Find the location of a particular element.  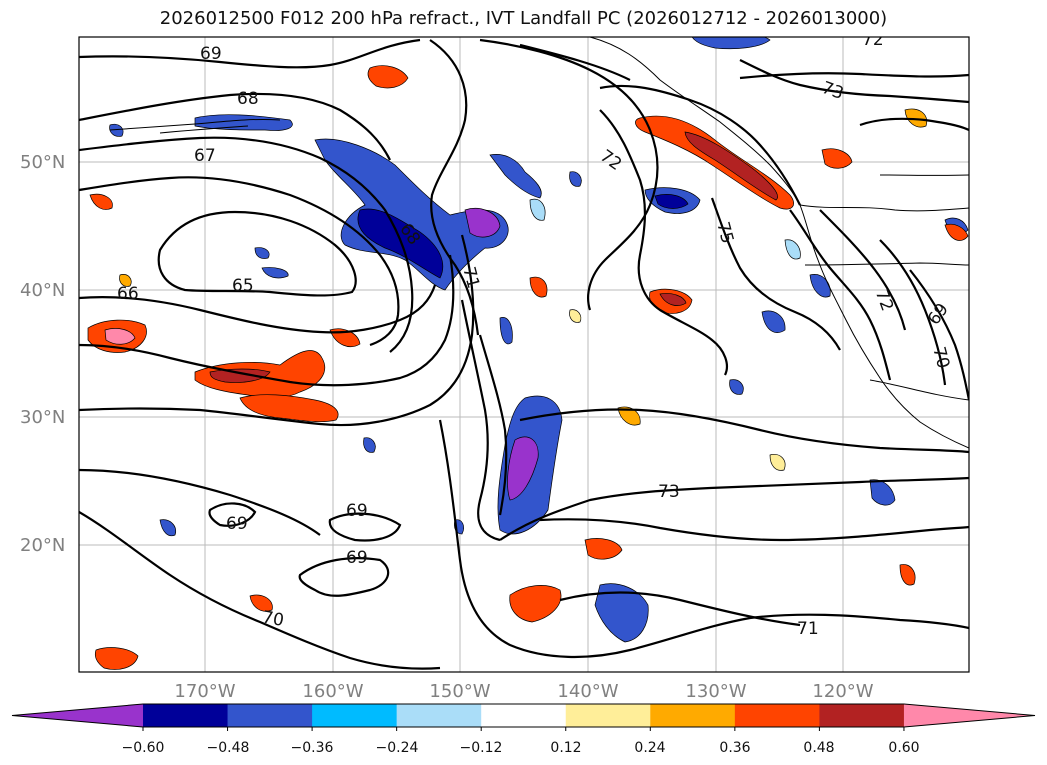

colorbar-tick-label: 0.24 is located at coordinates (649, 748).